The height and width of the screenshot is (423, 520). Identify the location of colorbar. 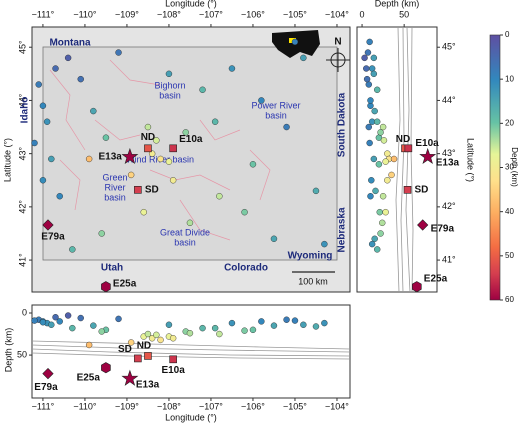
(495, 167).